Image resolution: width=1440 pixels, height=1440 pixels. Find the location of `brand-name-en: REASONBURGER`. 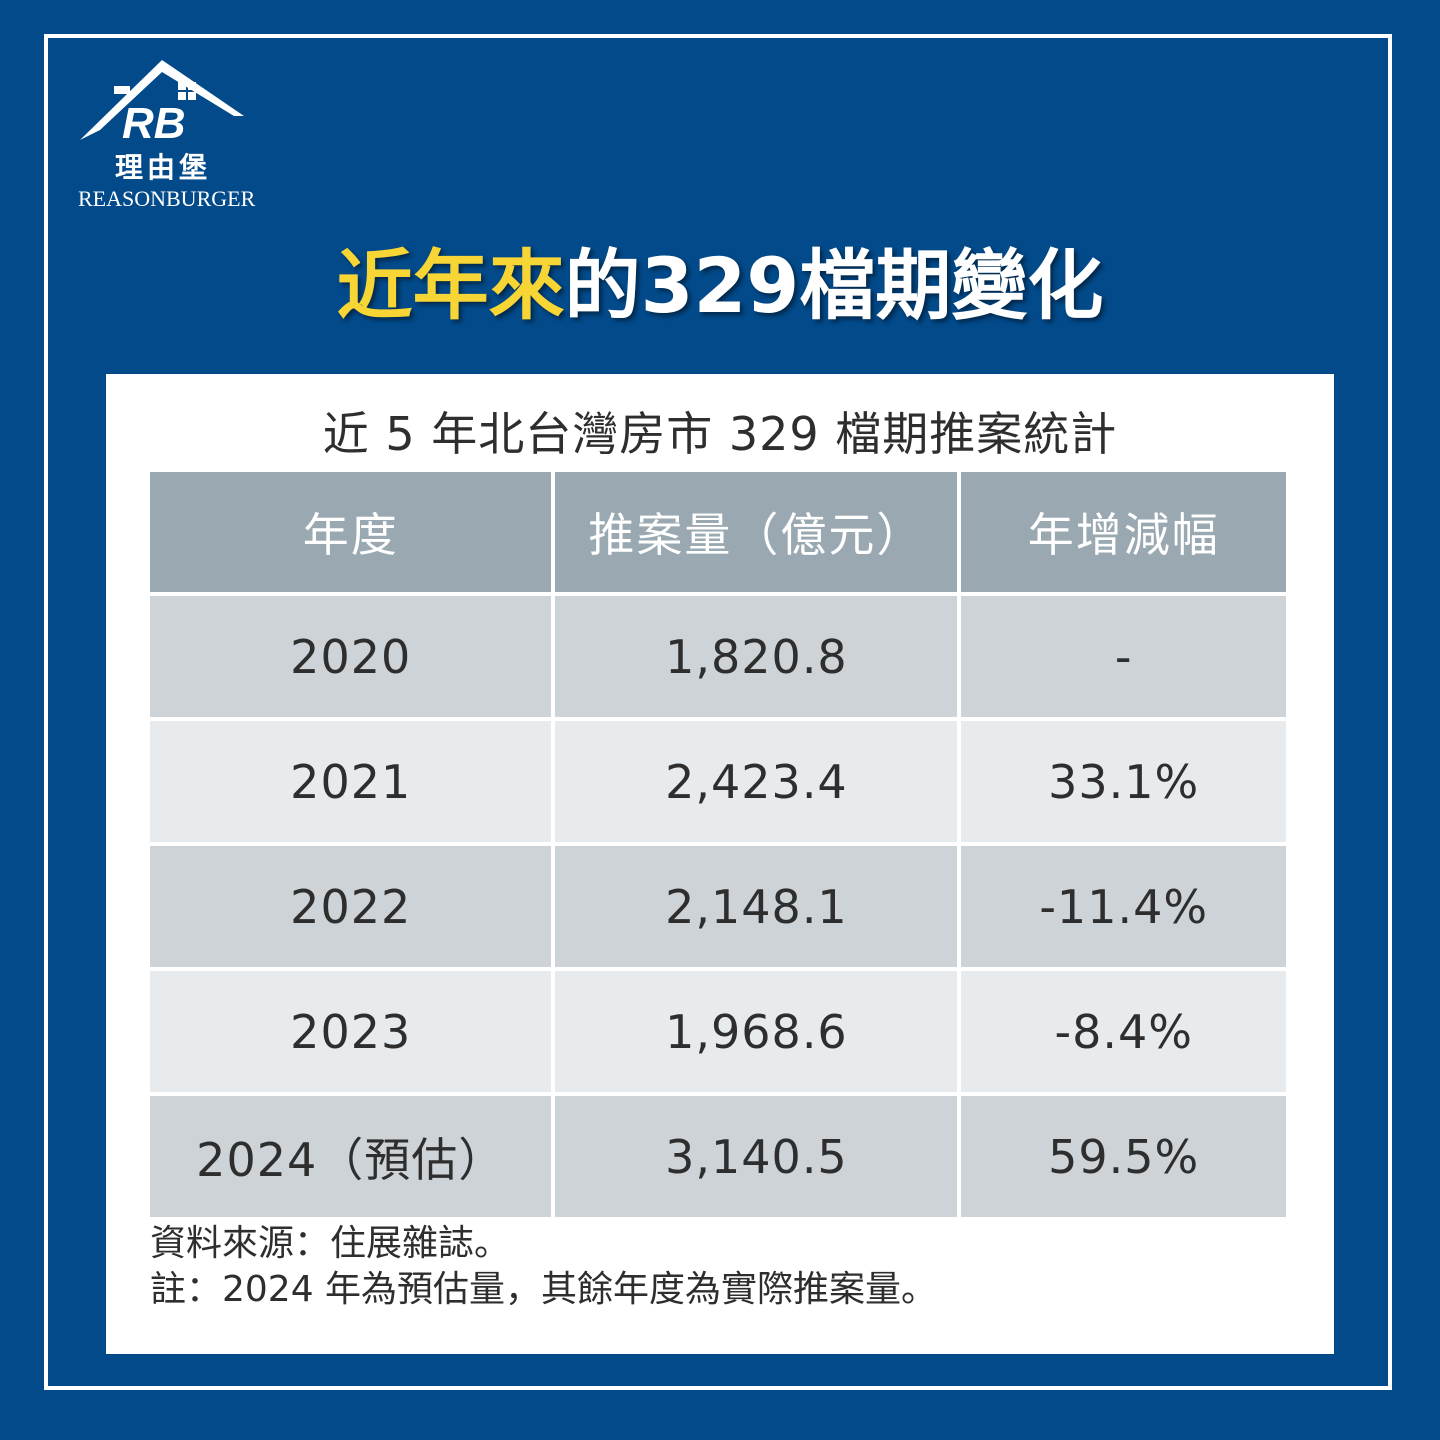

brand-name-en: REASONBURGER is located at coordinates (167, 198).